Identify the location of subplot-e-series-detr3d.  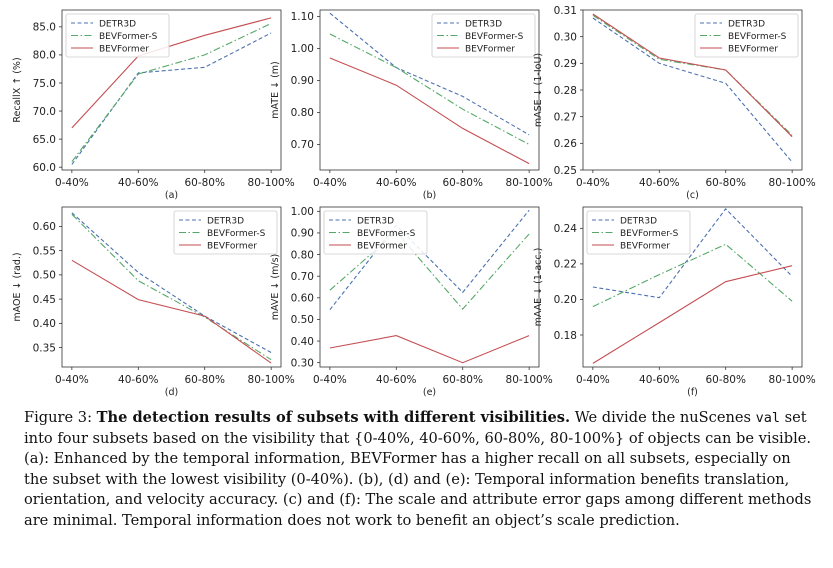
(429, 260).